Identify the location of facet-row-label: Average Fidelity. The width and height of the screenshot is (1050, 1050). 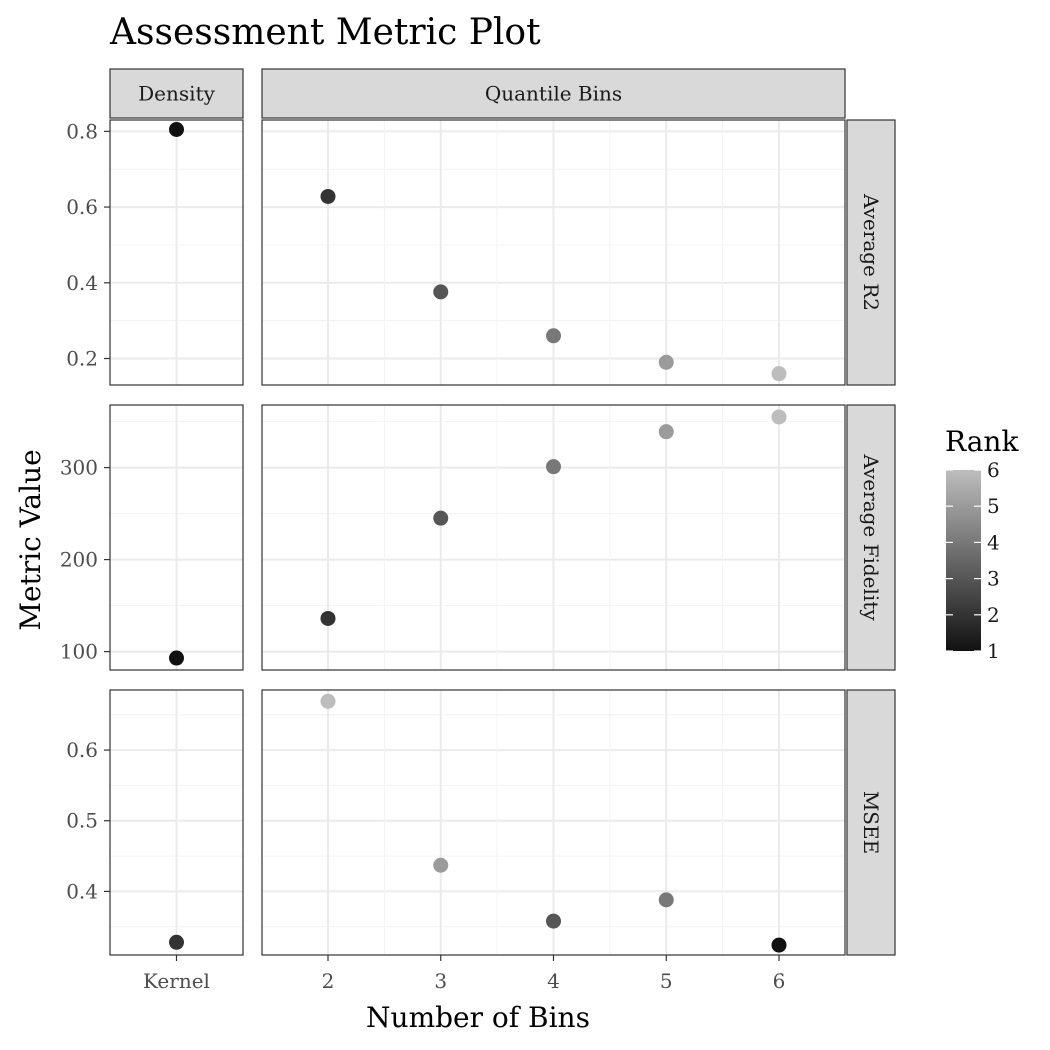
(871, 537).